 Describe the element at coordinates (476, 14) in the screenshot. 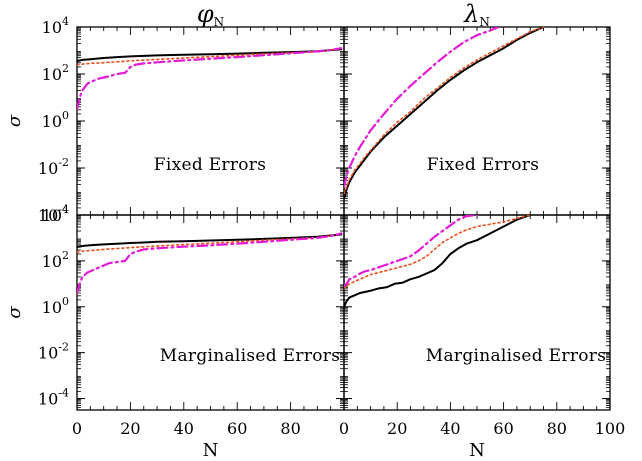

I see `panel-title: λN` at that location.